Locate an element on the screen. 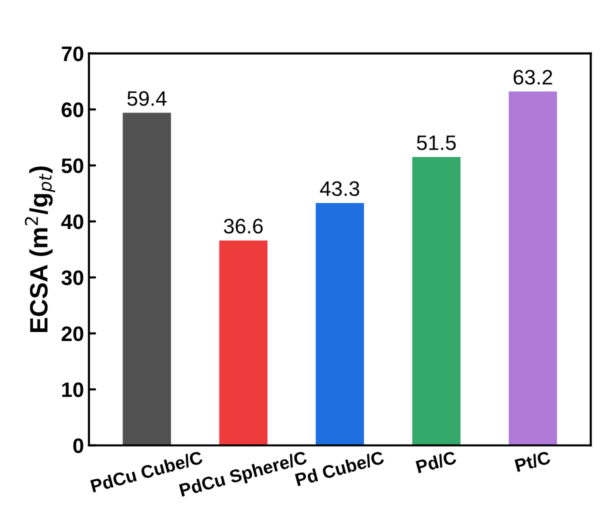 The width and height of the screenshot is (601, 509). data-label: 51.5 is located at coordinates (436, 143).